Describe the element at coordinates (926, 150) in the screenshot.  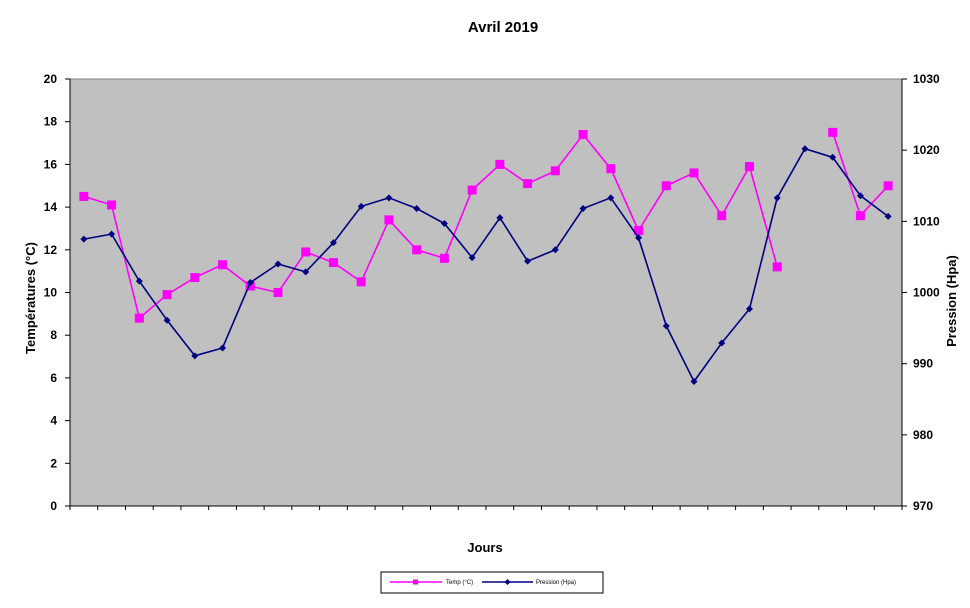
I see `y-right-tick-label: 1020` at that location.